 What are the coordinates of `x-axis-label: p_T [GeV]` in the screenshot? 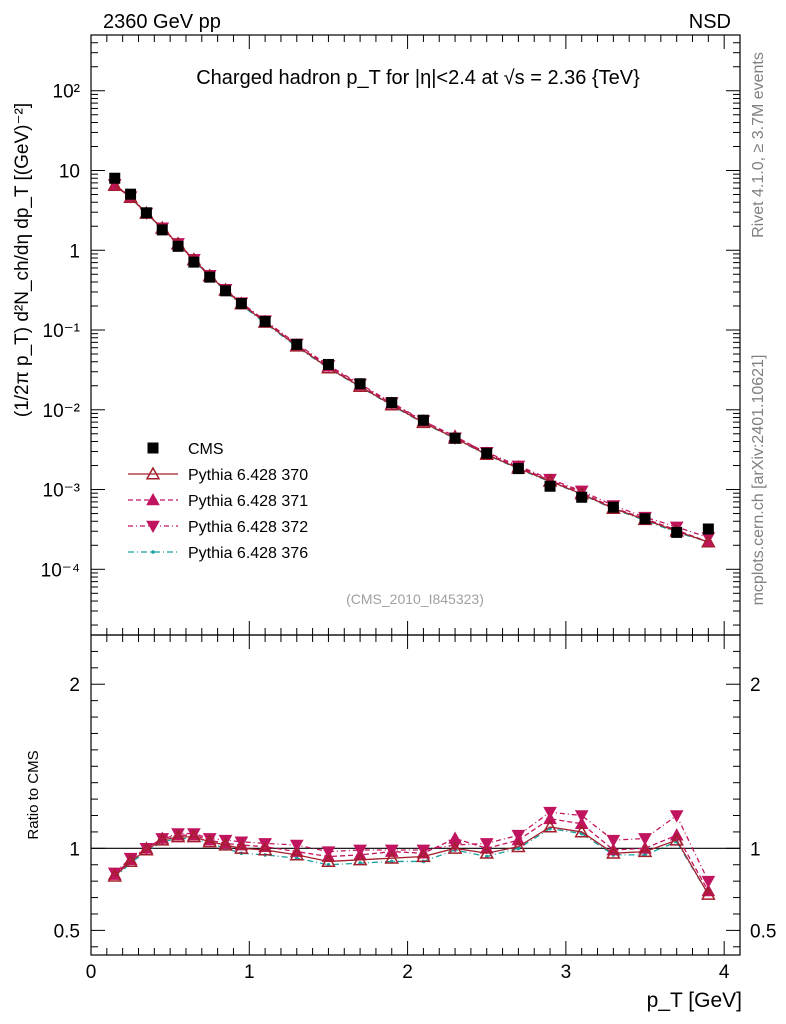 It's located at (694, 1000).